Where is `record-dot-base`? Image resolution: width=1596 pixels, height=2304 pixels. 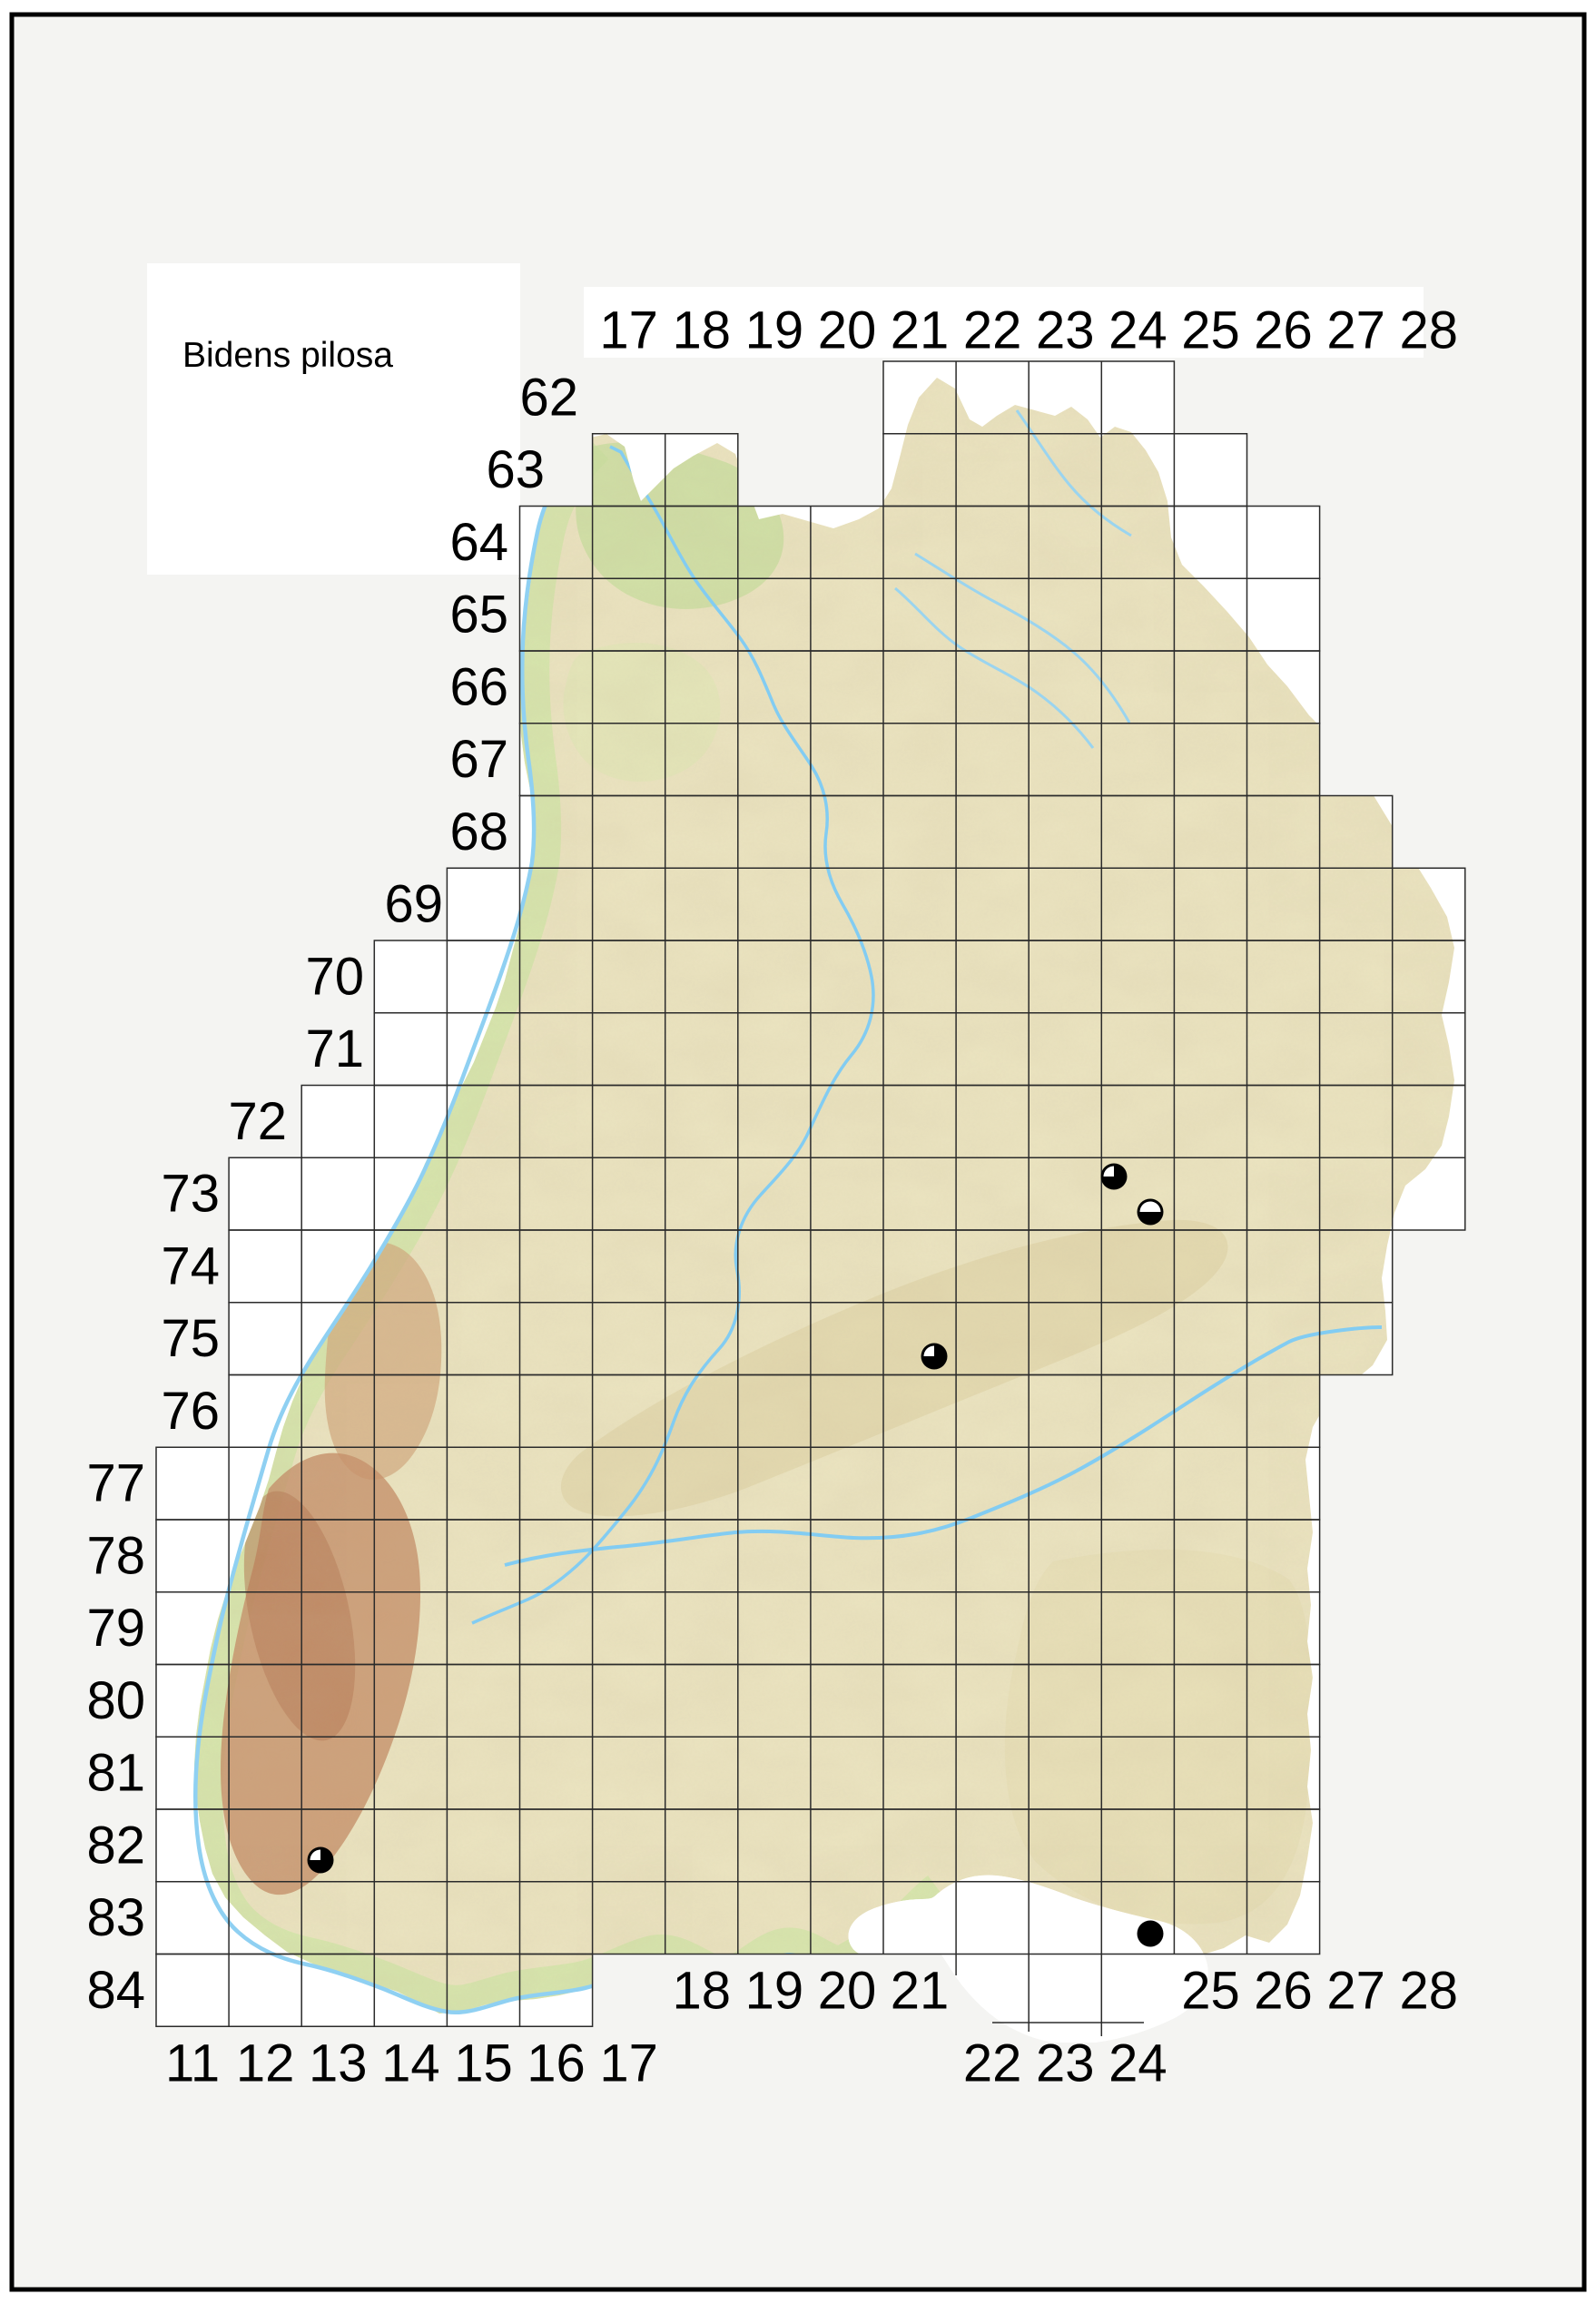 record-dot-base is located at coordinates (1150, 1933).